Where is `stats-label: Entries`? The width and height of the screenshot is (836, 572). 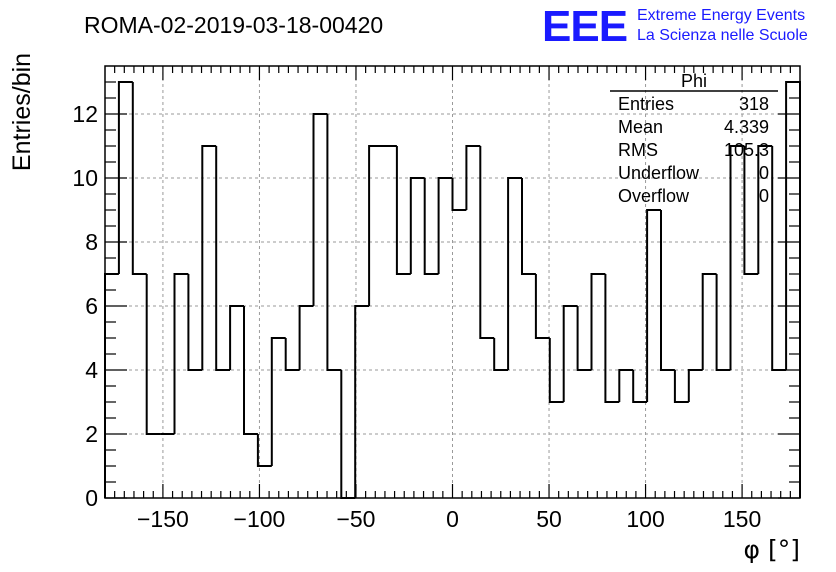 stats-label: Entries is located at coordinates (646, 104).